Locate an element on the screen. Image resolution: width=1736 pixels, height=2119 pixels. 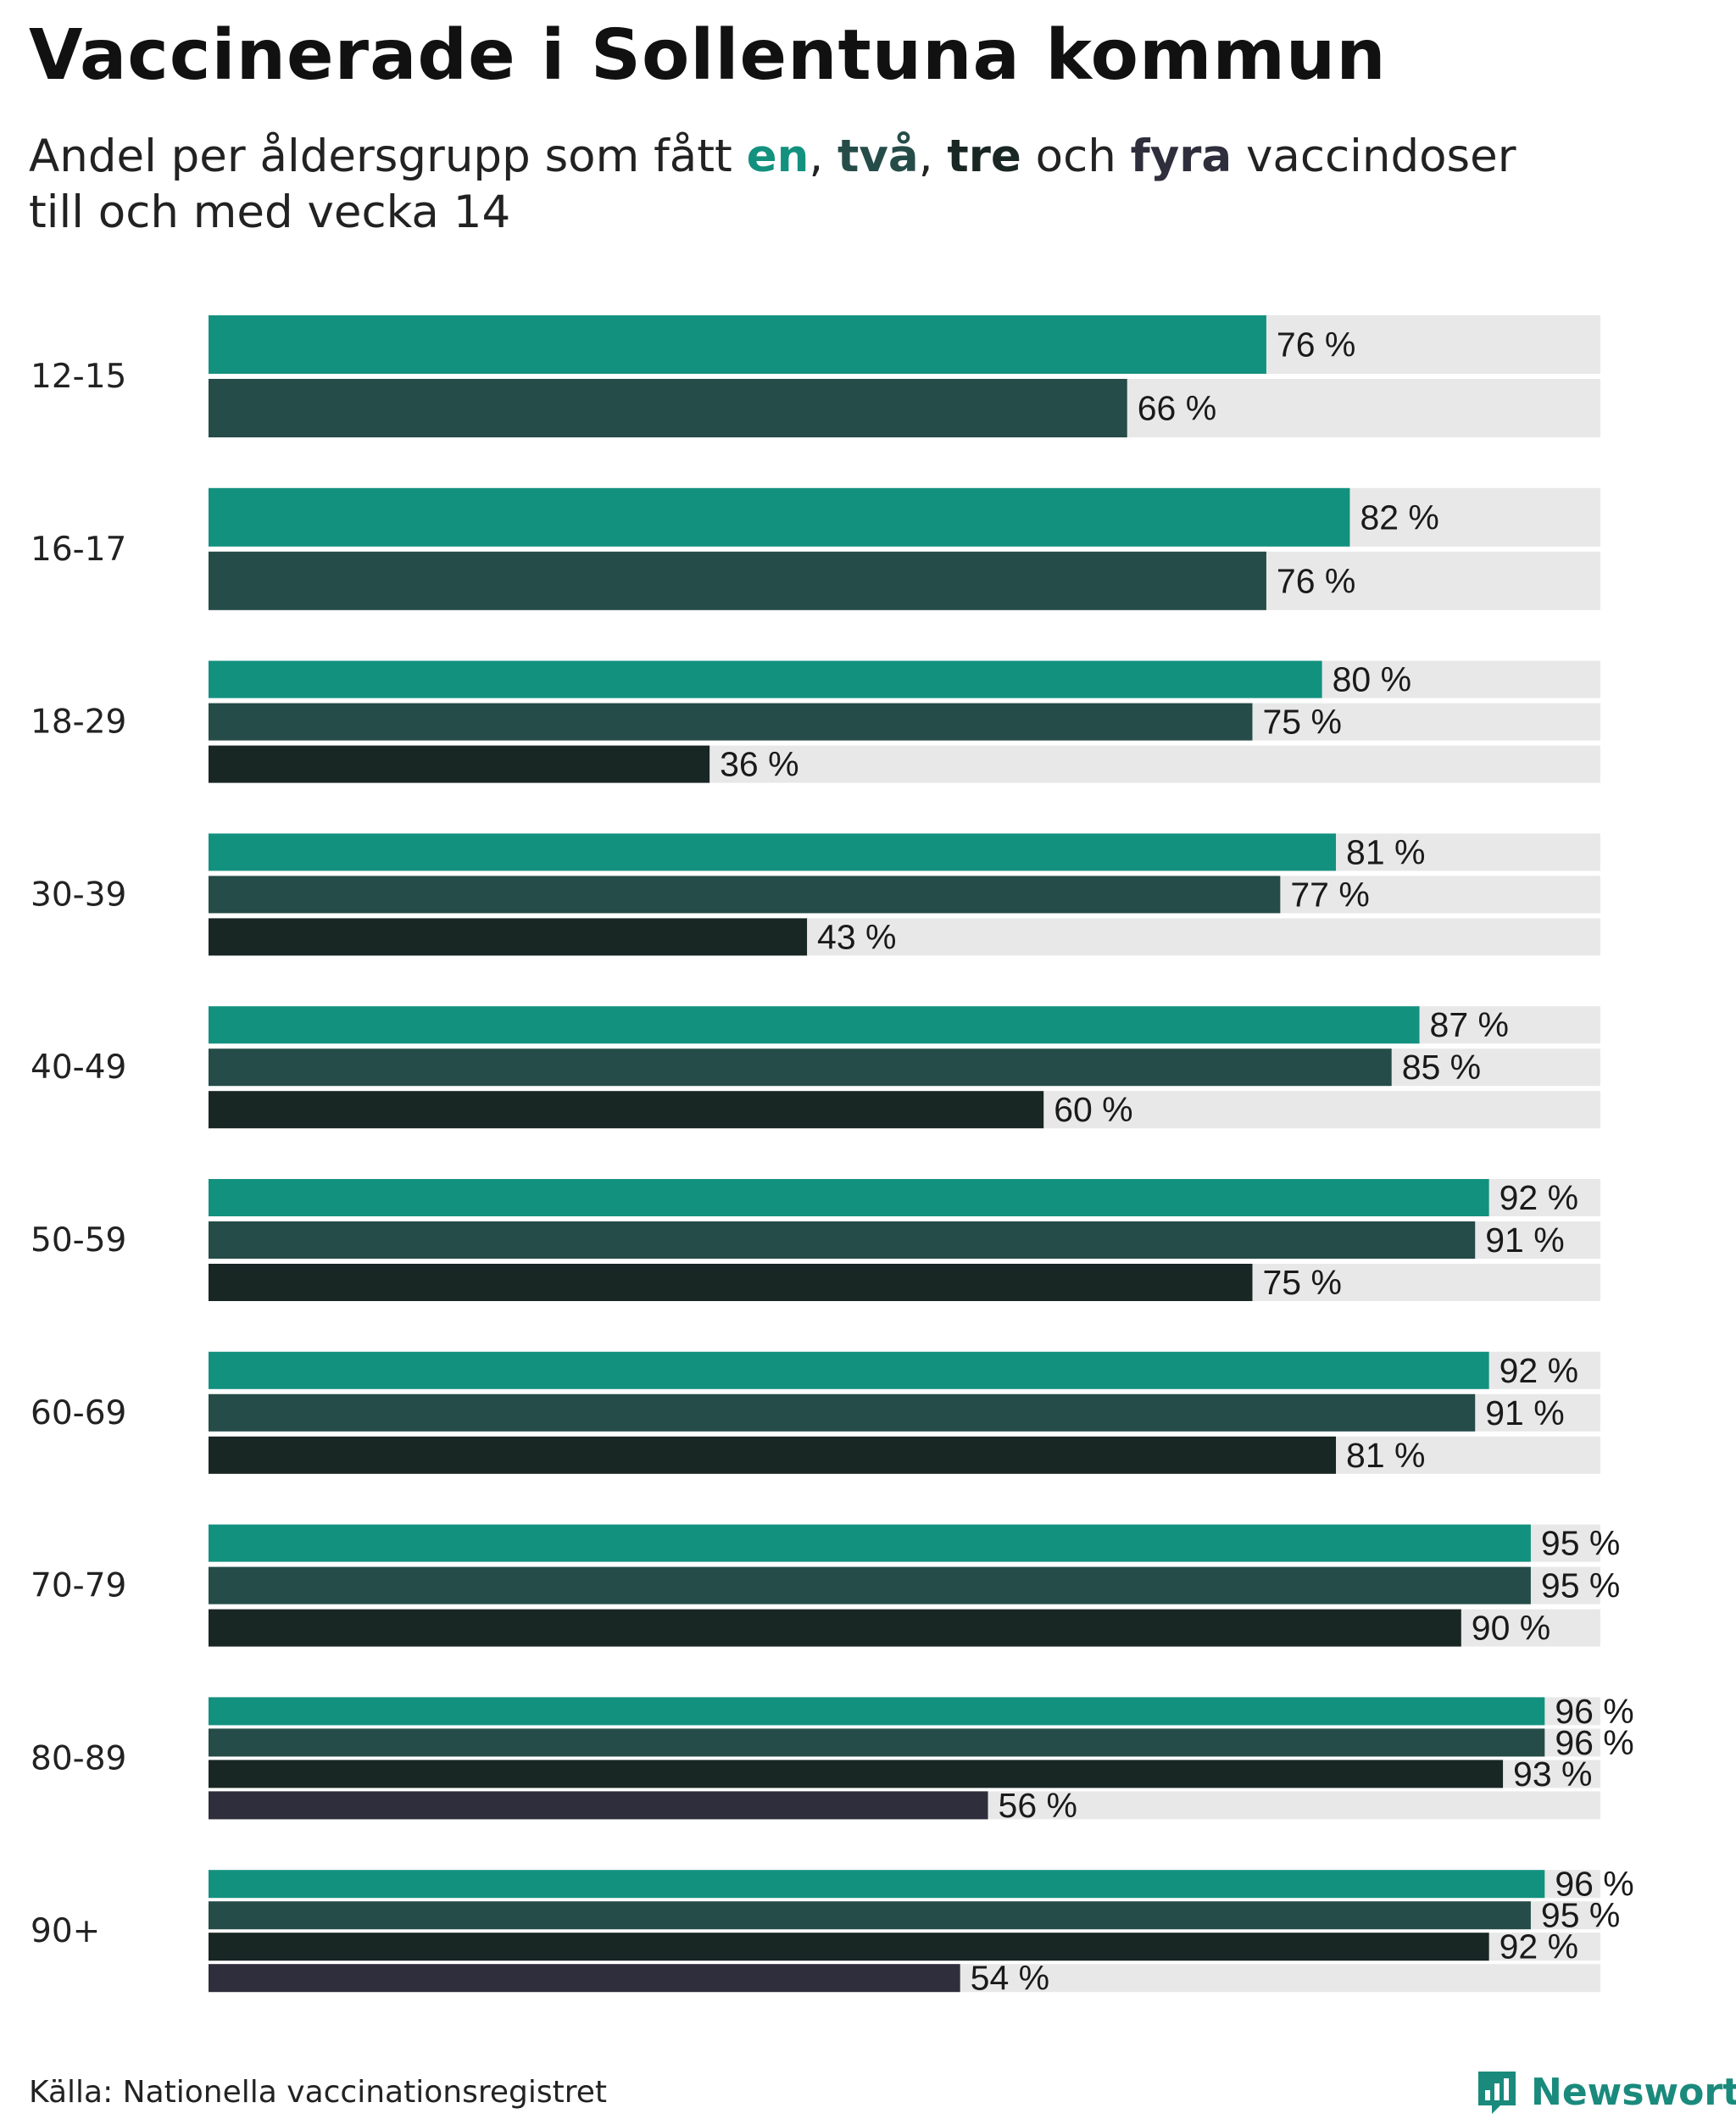
value-label: 77 % is located at coordinates (1329, 894).